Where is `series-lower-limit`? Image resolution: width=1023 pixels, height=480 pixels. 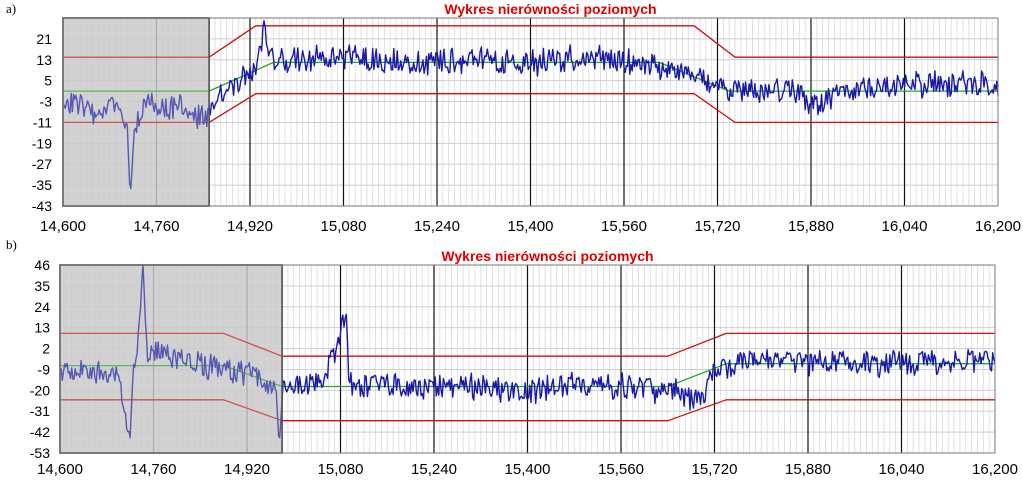
series-lower-limit is located at coordinates (527, 410).